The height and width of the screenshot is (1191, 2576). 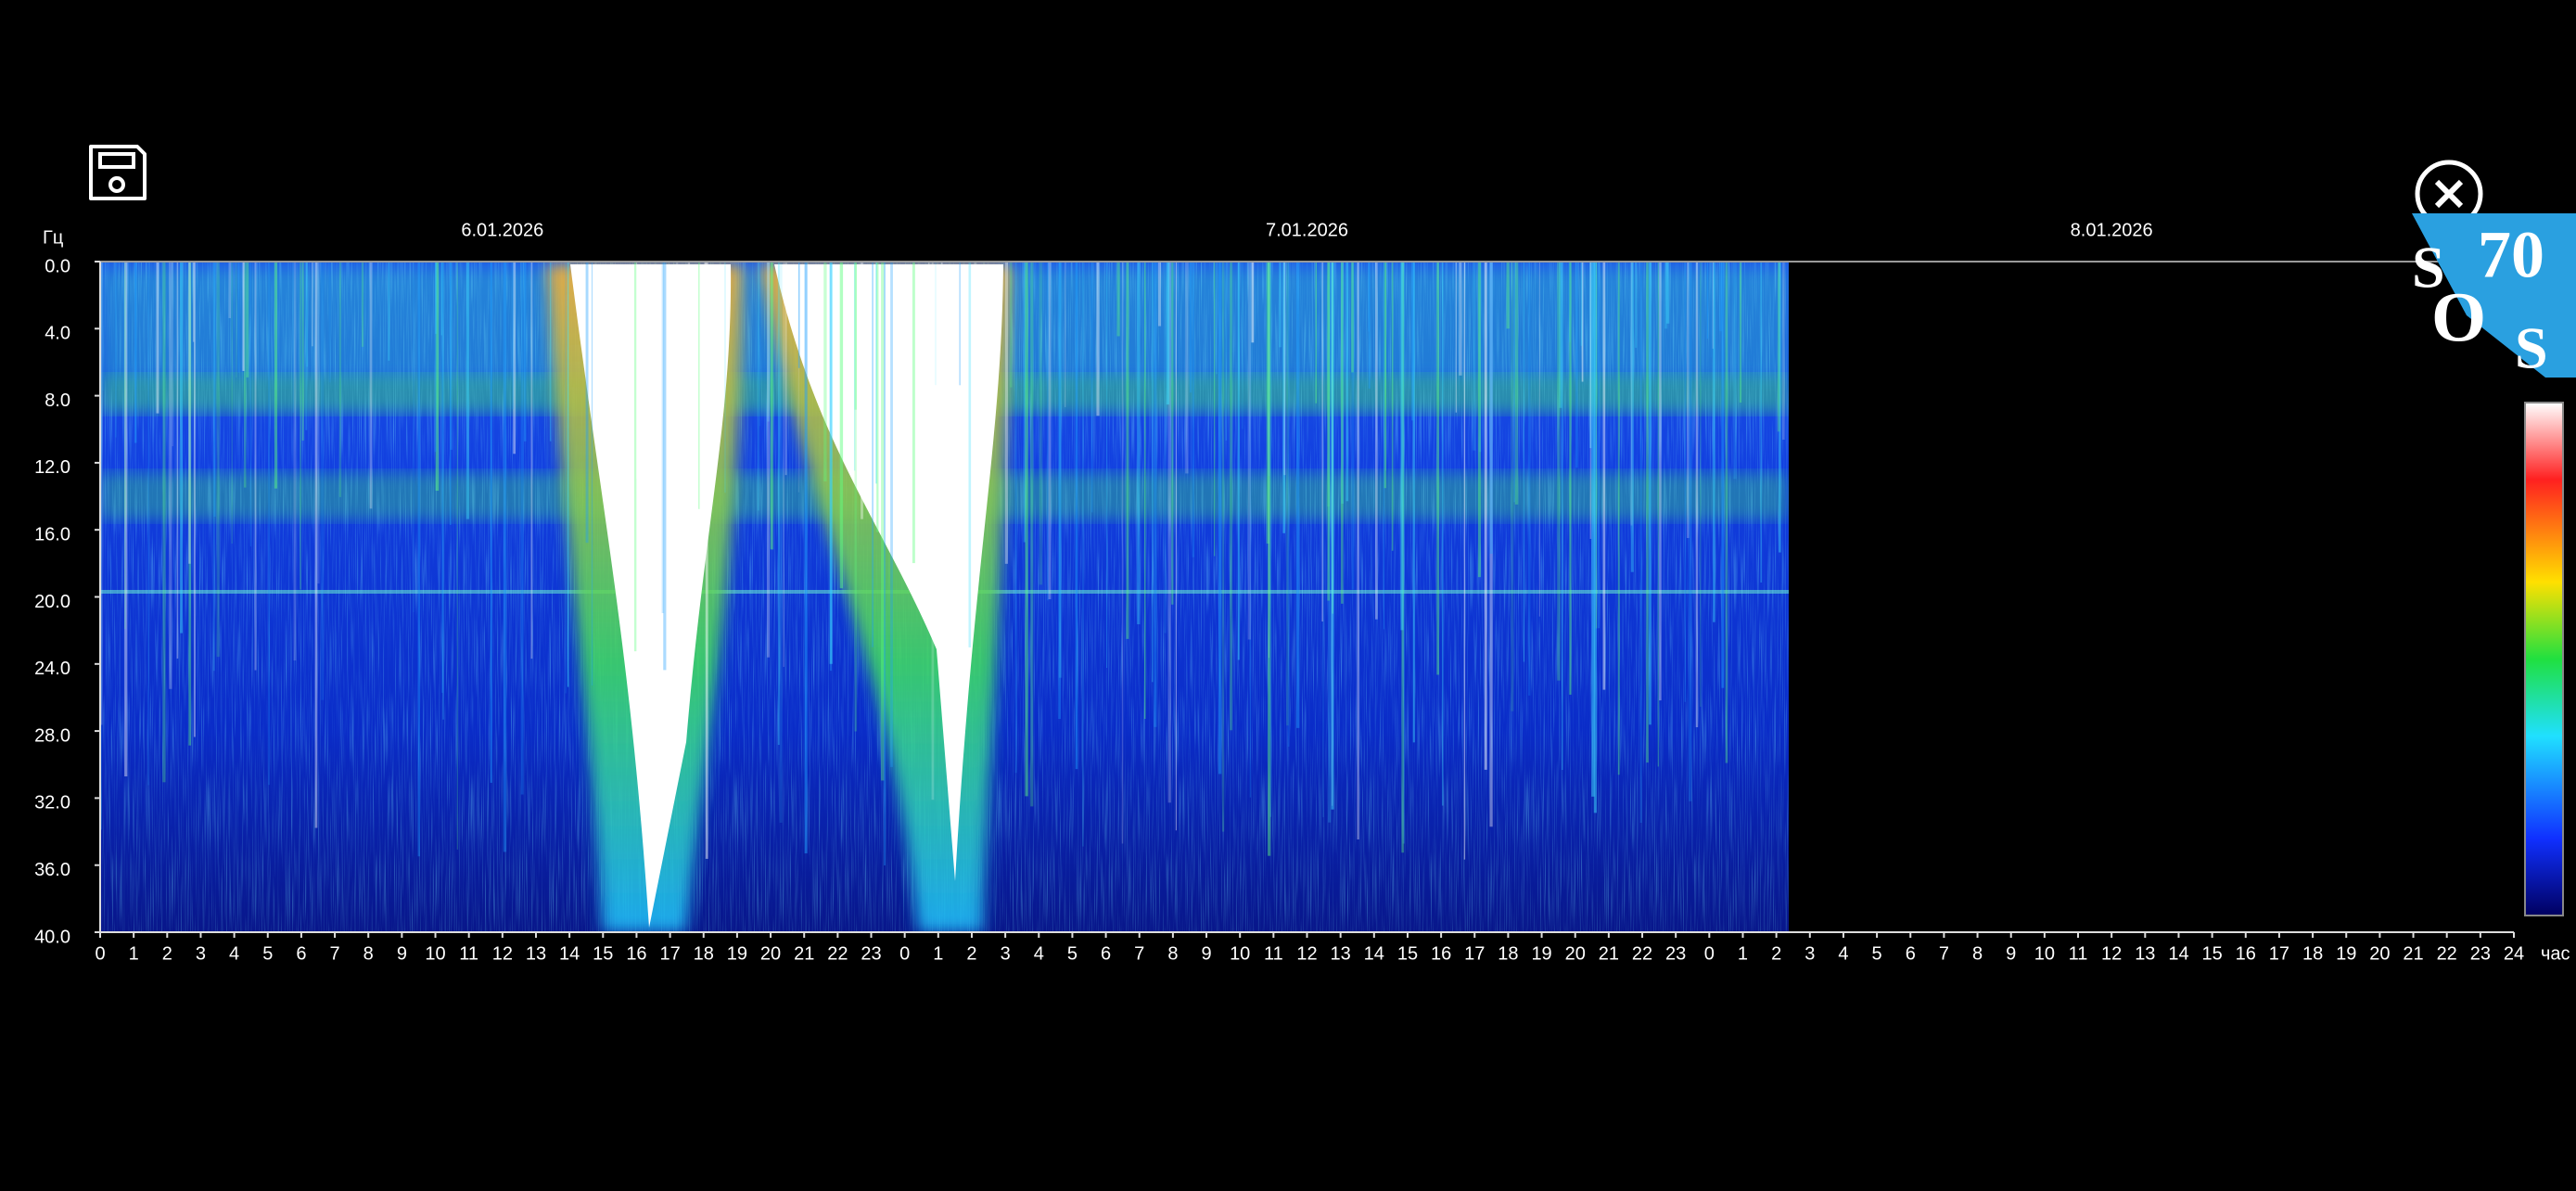 What do you see at coordinates (2379, 953) in the screenshot?
I see `x-tick-label: 20` at bounding box center [2379, 953].